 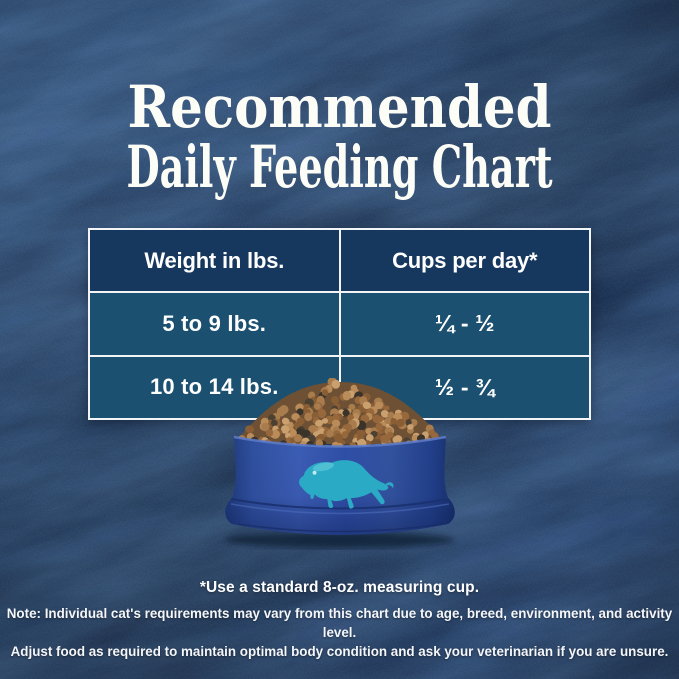 What do you see at coordinates (346, 484) in the screenshot?
I see `buffalo-logo-icon` at bounding box center [346, 484].